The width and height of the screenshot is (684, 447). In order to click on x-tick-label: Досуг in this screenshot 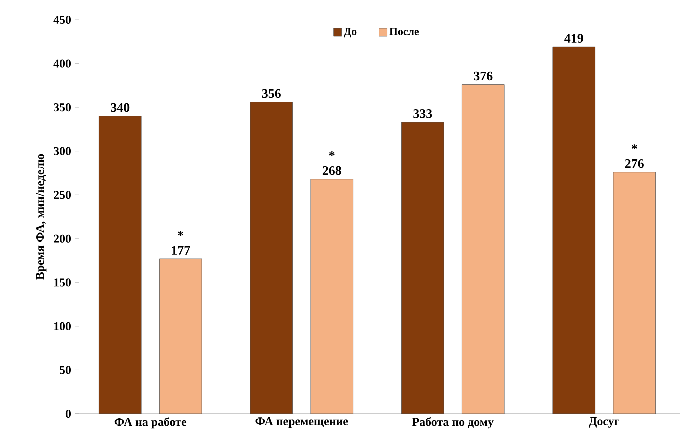, I will do `click(604, 423)`.